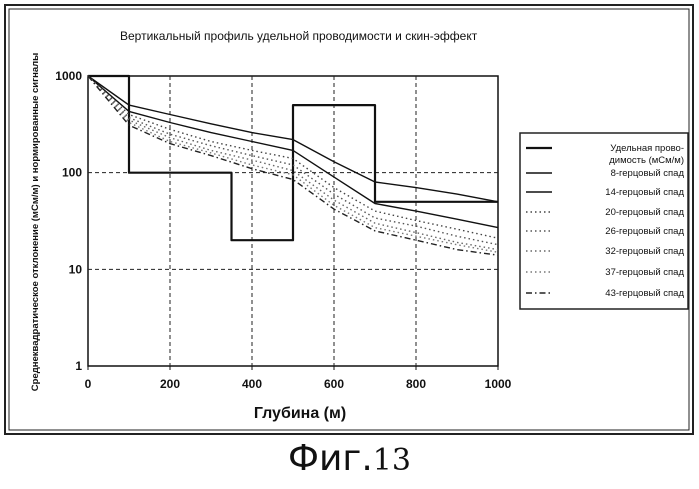  I want to click on figure-caption-number: 13, so click(392, 460).